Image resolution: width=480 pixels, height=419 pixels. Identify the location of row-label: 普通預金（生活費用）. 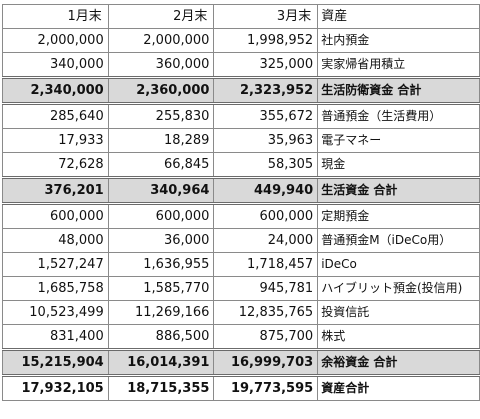
(398, 115).